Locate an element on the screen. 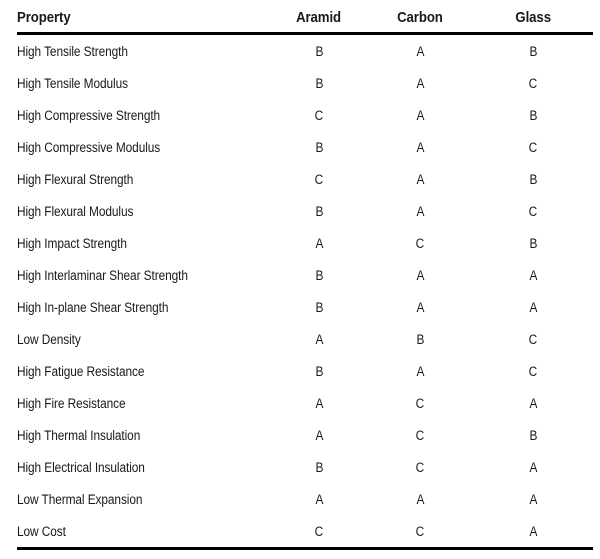  property-cell: High In-plane Shear Strength is located at coordinates (93, 307).